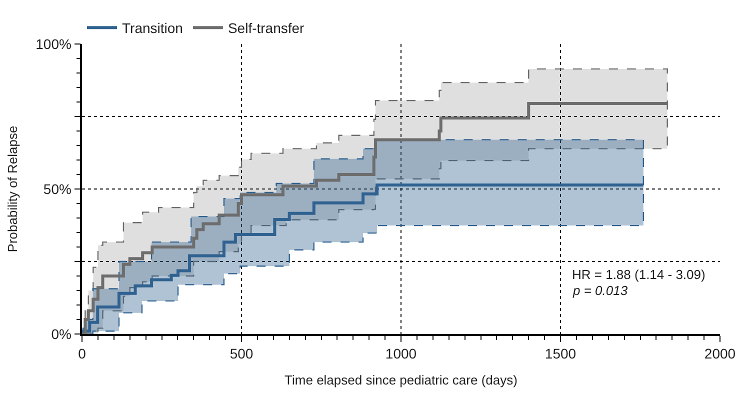 The width and height of the screenshot is (748, 398). Describe the element at coordinates (242, 354) in the screenshot. I see `x-tick-label: 500` at that location.